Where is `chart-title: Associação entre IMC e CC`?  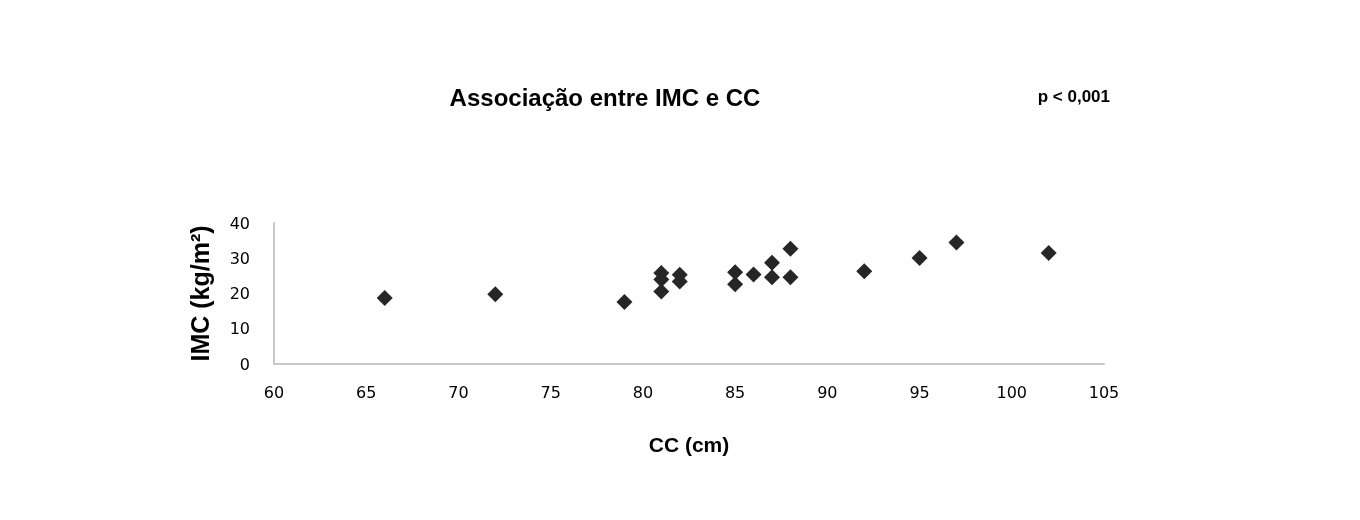 chart-title: Associação entre IMC e CC is located at coordinates (605, 97).